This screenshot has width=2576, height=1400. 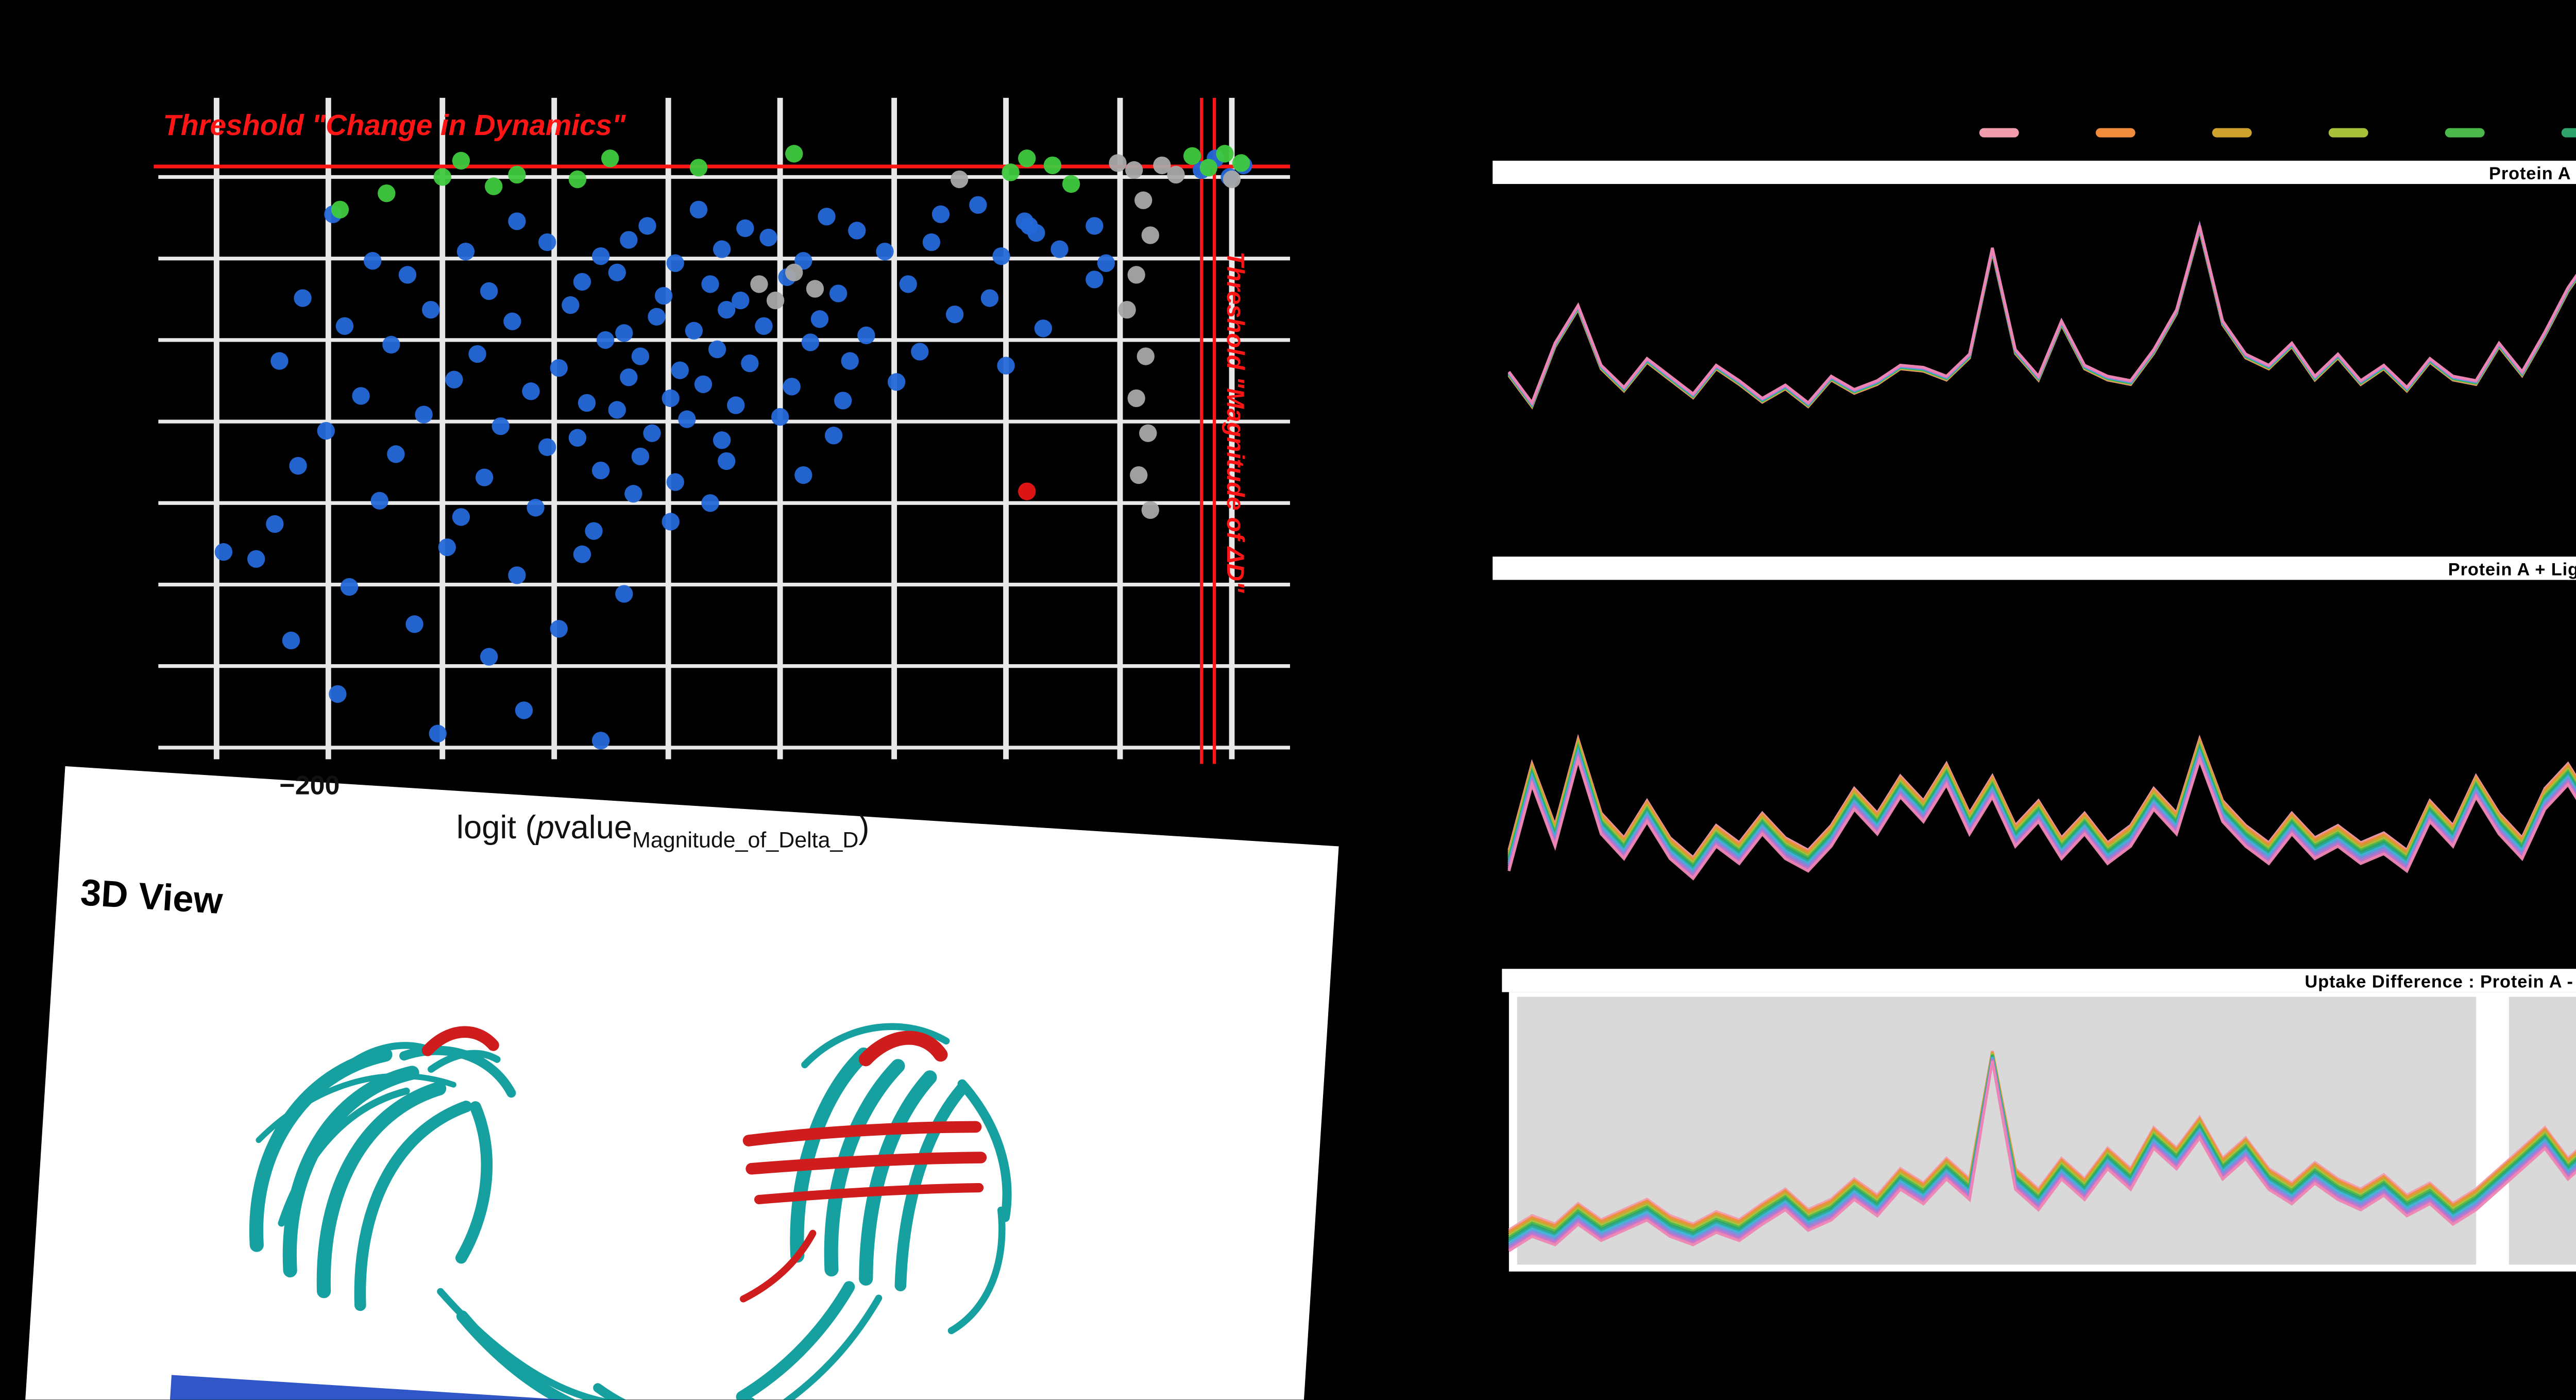 I want to click on data-point-red, so click(x=1027, y=491).